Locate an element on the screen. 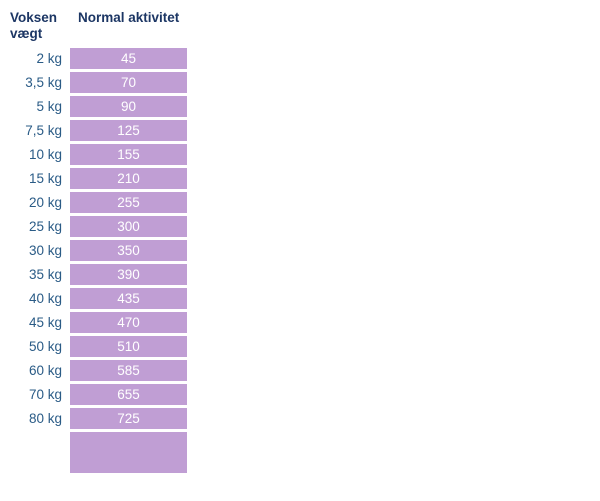 The height and width of the screenshot is (501, 600). weight-label: 20 kg is located at coordinates (45, 202).